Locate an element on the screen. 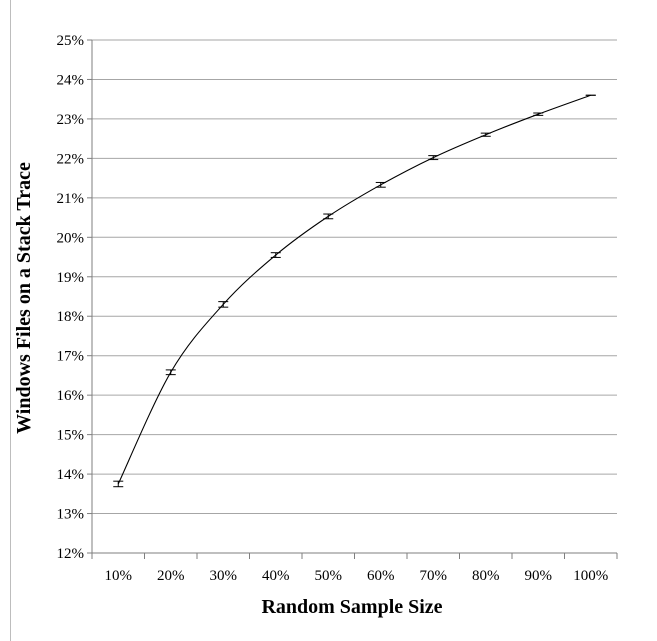 This screenshot has width=657, height=641. x-tick-label: 80% is located at coordinates (486, 576).